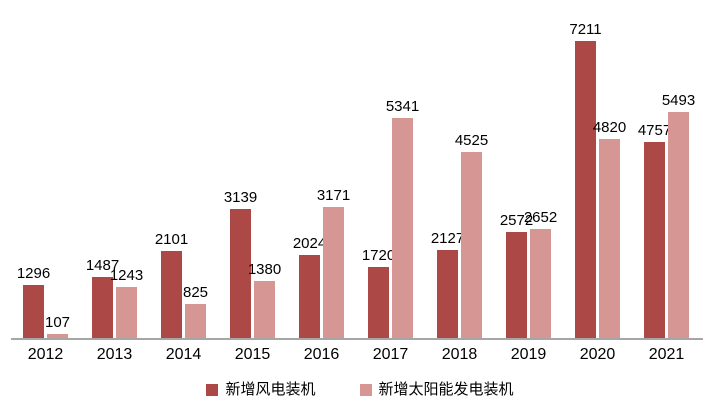  Describe the element at coordinates (102, 298) in the screenshot. I see `bar-wind: 1487` at that location.